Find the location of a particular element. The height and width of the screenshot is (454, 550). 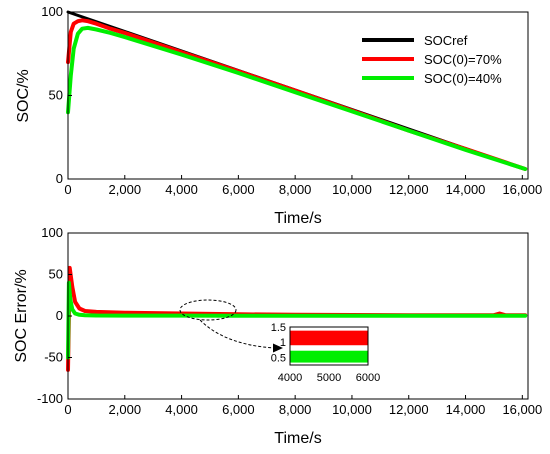

zoom-arrow-head is located at coordinates (278, 348).